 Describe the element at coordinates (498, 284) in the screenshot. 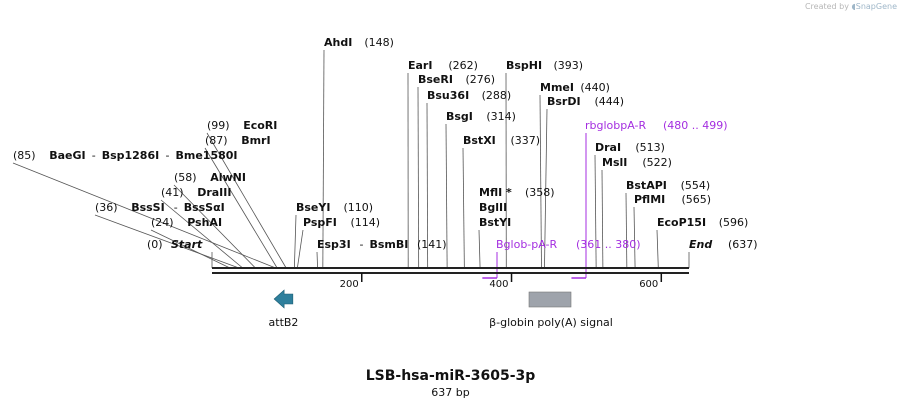

I see `tick-label: 400` at that location.